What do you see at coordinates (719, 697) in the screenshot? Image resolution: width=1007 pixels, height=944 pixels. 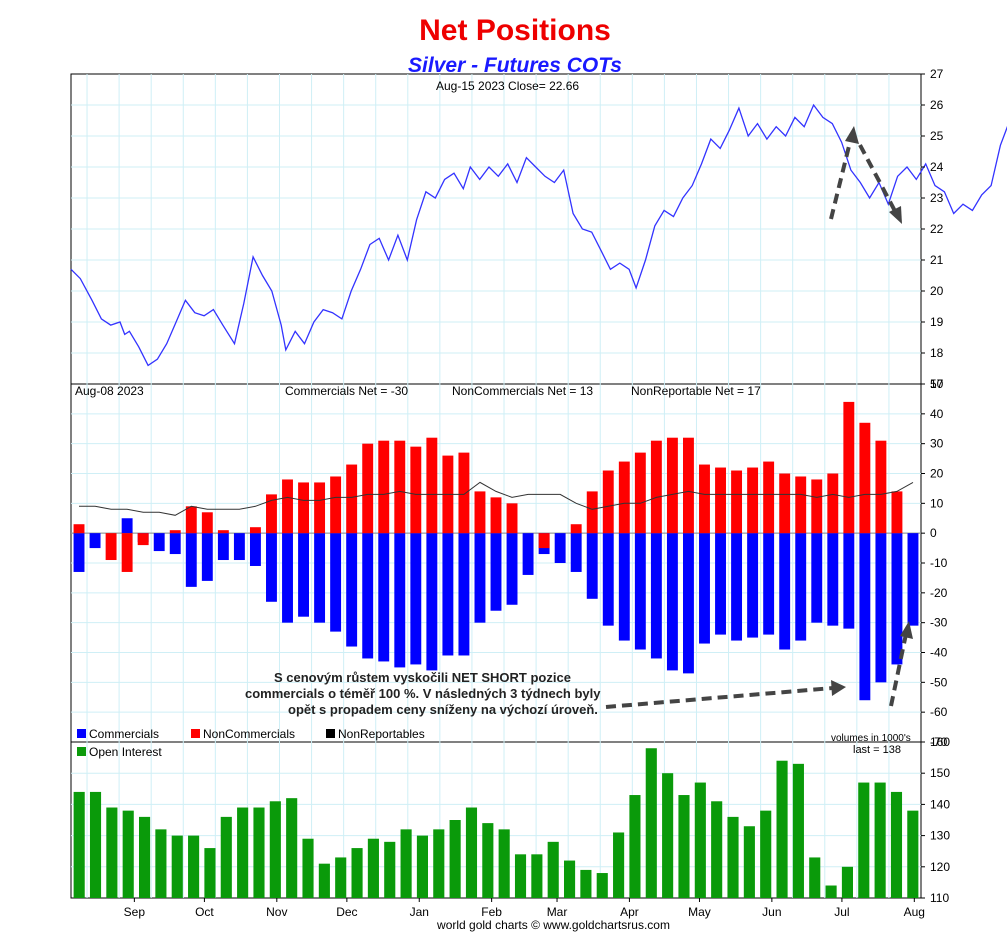 I see `arrow-to-commercials-low` at bounding box center [719, 697].